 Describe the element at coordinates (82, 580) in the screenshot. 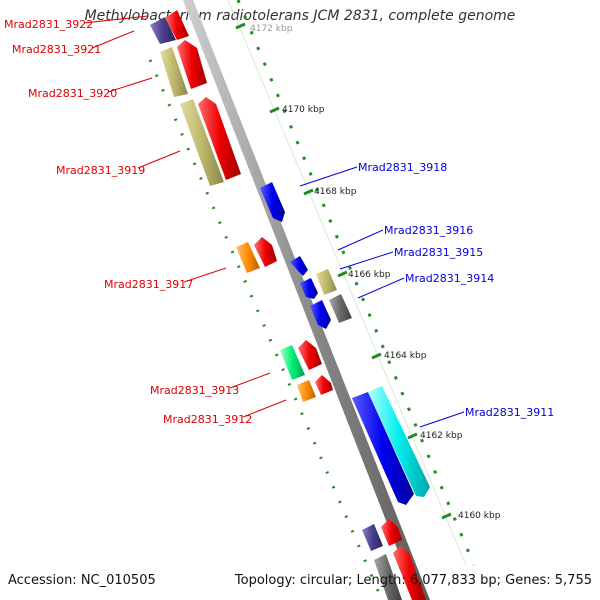

I see `accession-text: Accession: NC_010505` at that location.